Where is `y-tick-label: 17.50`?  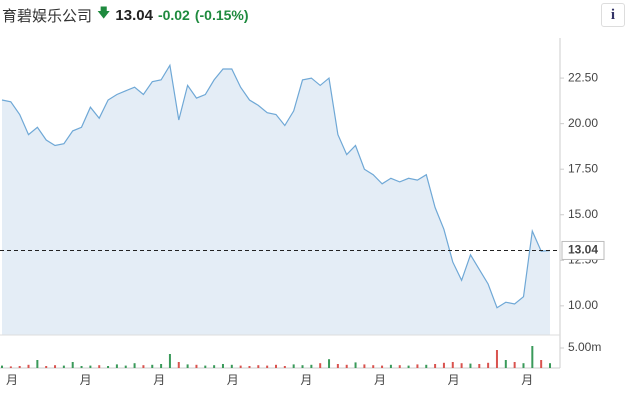 y-tick-label: 17.50 is located at coordinates (583, 168).